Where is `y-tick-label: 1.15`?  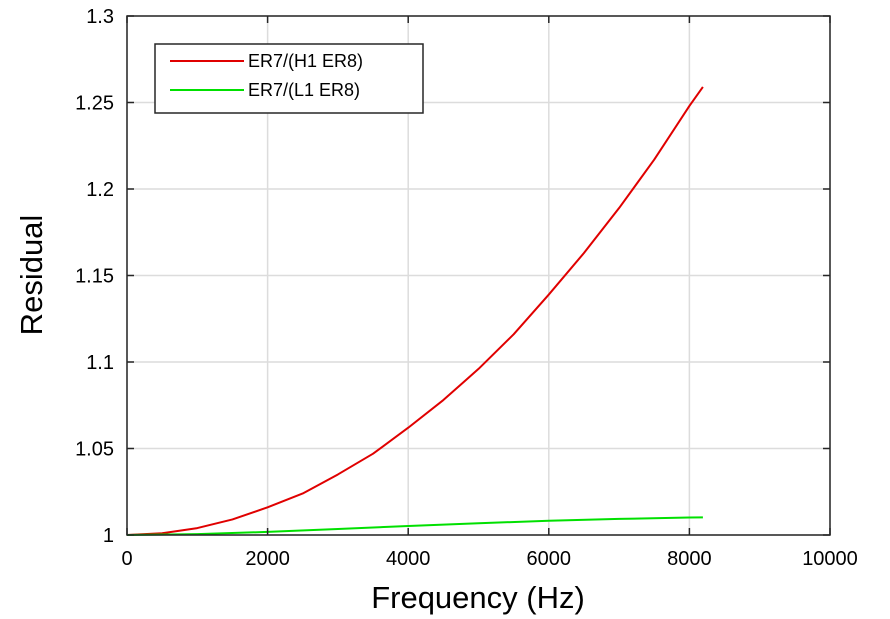
y-tick-label: 1.15 is located at coordinates (94, 277).